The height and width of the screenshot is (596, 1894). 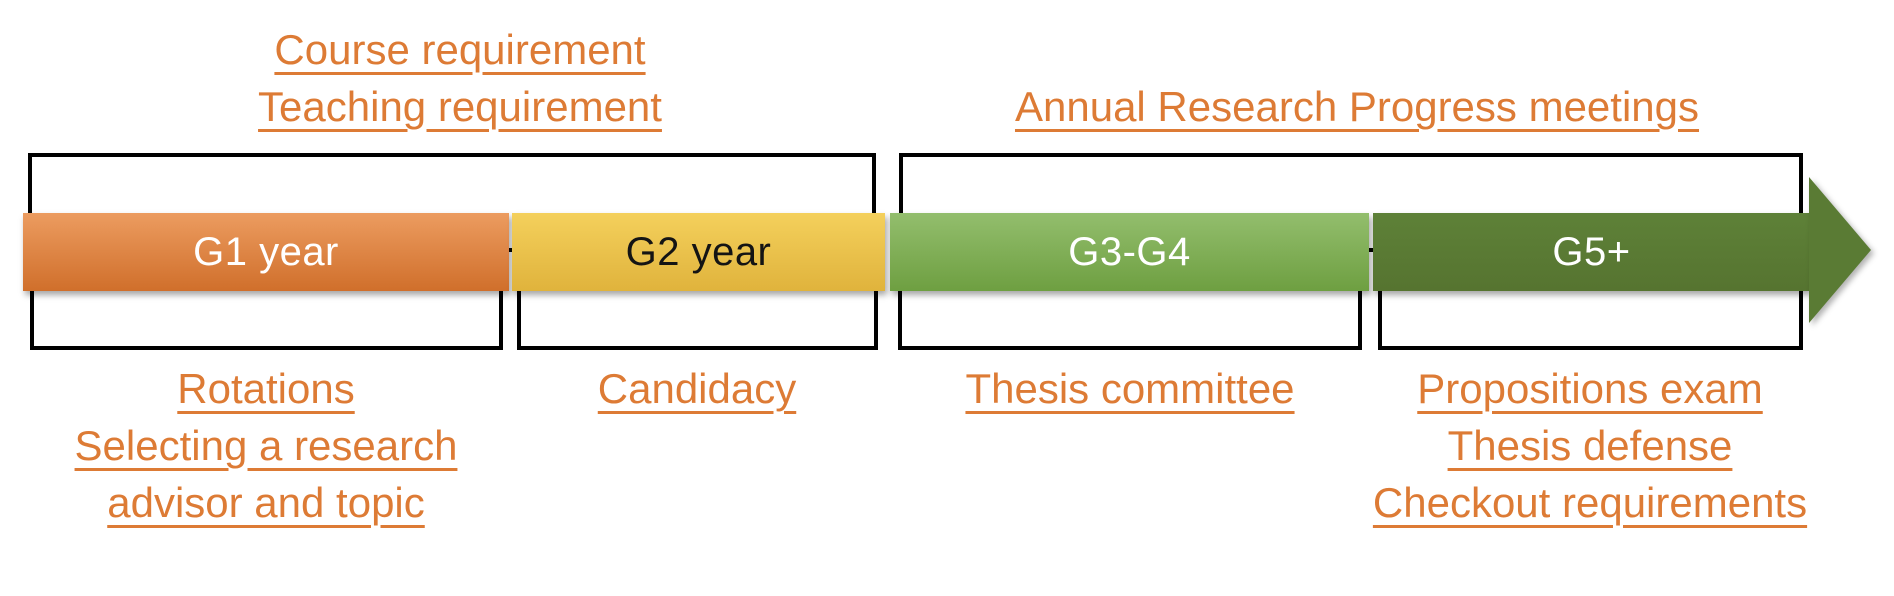 I want to click on label-thesis-committee: Thesis committee, so click(x=1130, y=388).